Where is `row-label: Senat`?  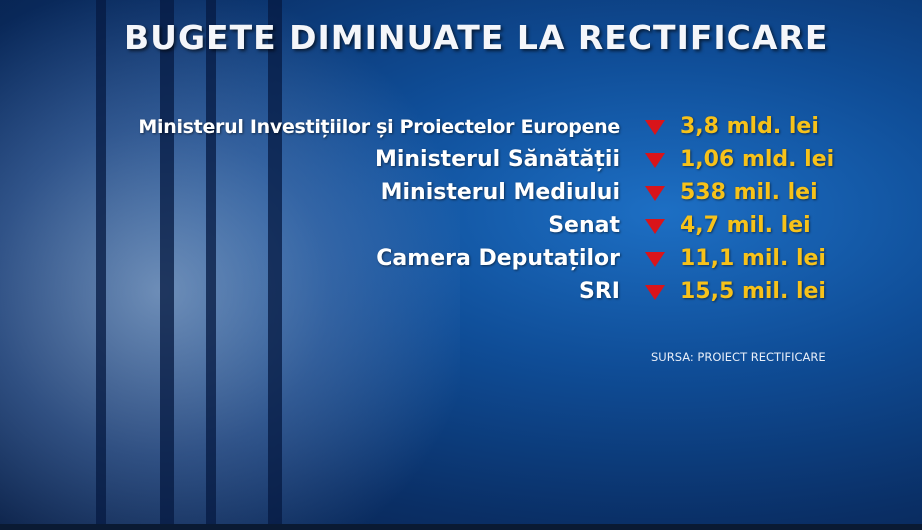 row-label: Senat is located at coordinates (584, 225).